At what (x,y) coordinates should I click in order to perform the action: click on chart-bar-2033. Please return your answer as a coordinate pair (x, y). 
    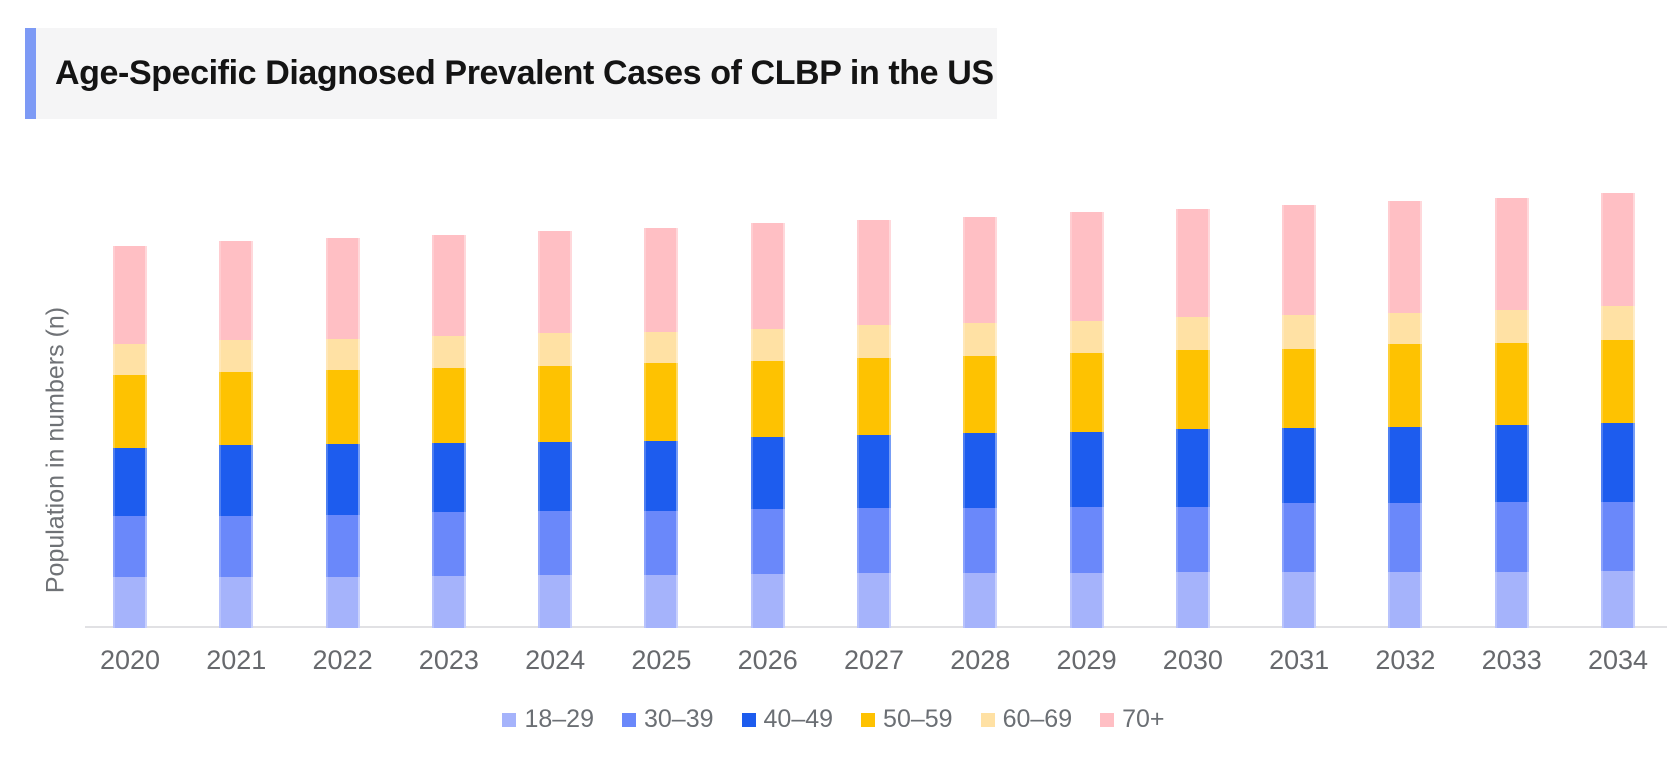
    Looking at the image, I should click on (1511, 413).